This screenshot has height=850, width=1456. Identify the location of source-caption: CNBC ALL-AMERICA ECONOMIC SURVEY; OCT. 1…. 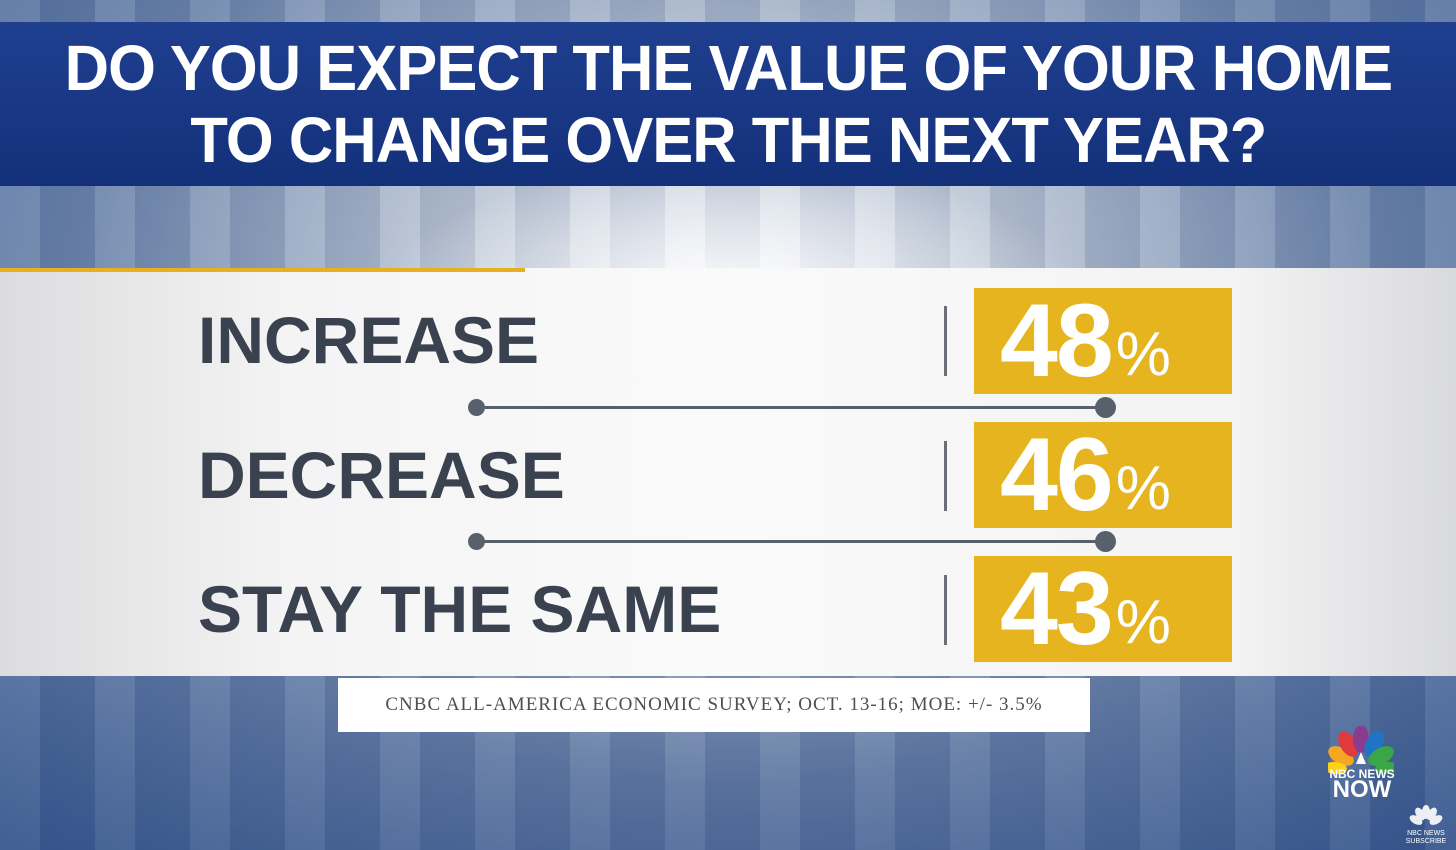
(714, 705).